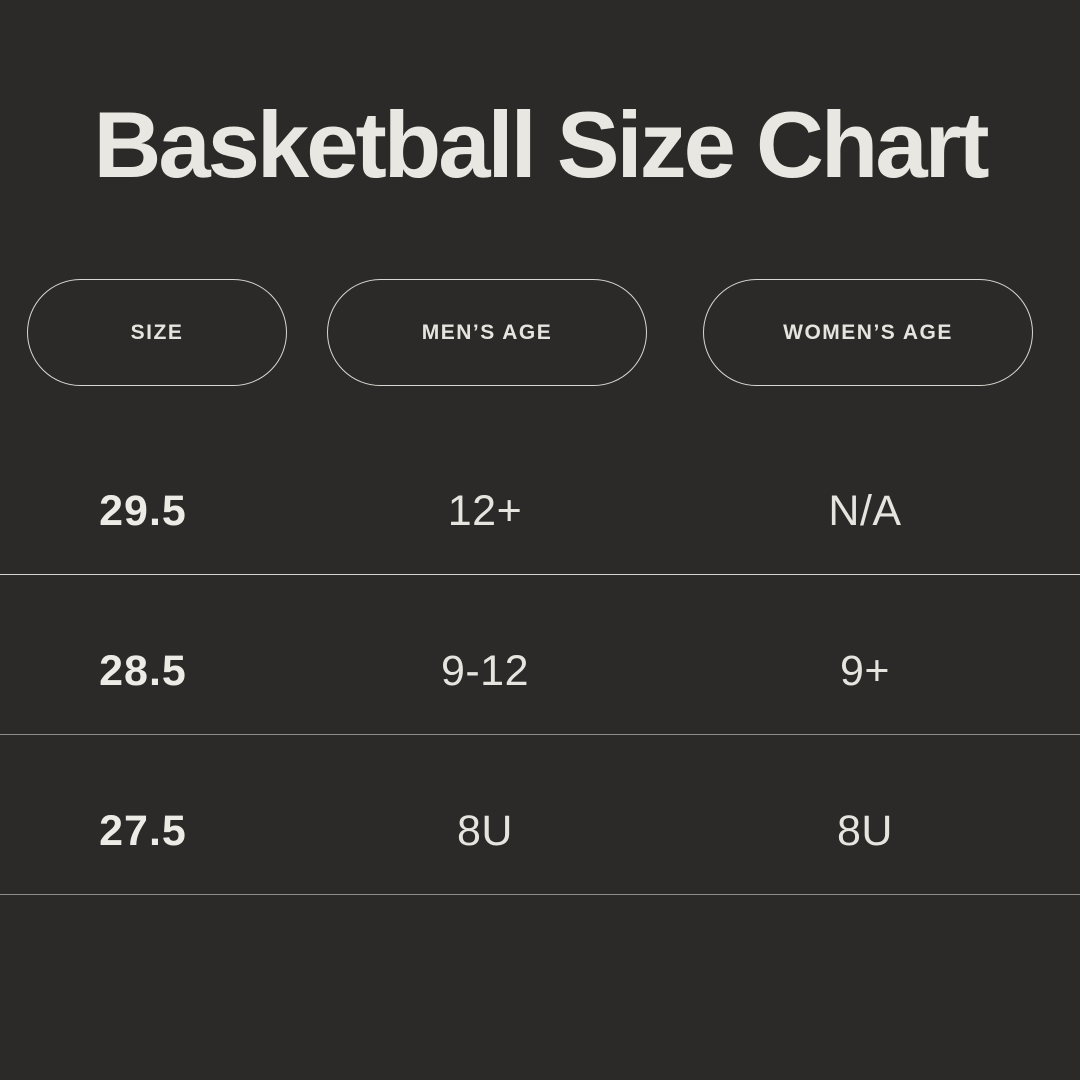 The height and width of the screenshot is (1080, 1080). Describe the element at coordinates (541, 144) in the screenshot. I see `page-title: Basketball Size Chart` at that location.